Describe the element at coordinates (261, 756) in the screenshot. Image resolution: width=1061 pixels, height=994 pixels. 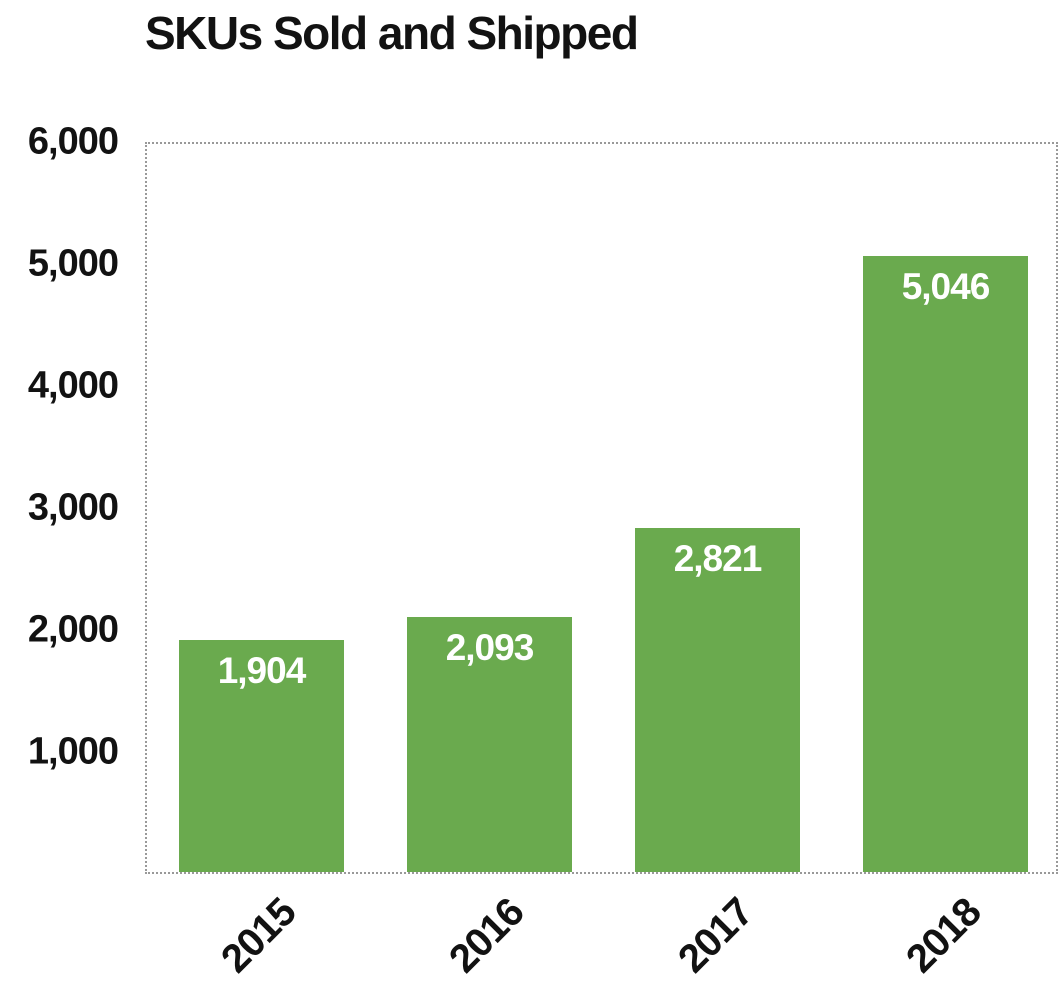
I see `bar-2015: 1,904` at that location.